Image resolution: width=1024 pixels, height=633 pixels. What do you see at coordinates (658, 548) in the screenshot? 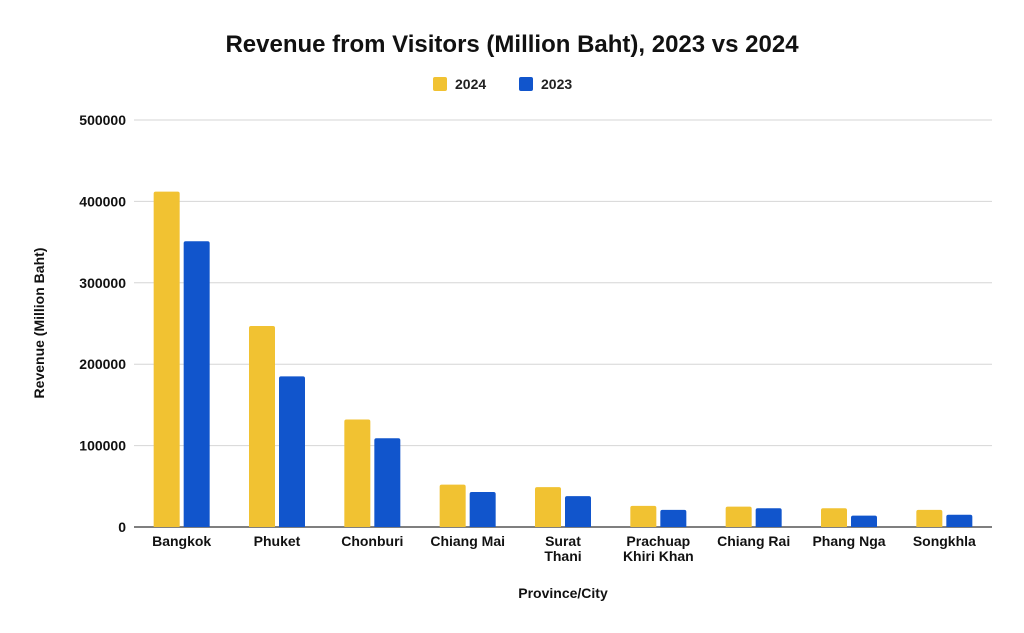
I see `x-tick-label: Prachuap Khiri Khan` at bounding box center [658, 548].